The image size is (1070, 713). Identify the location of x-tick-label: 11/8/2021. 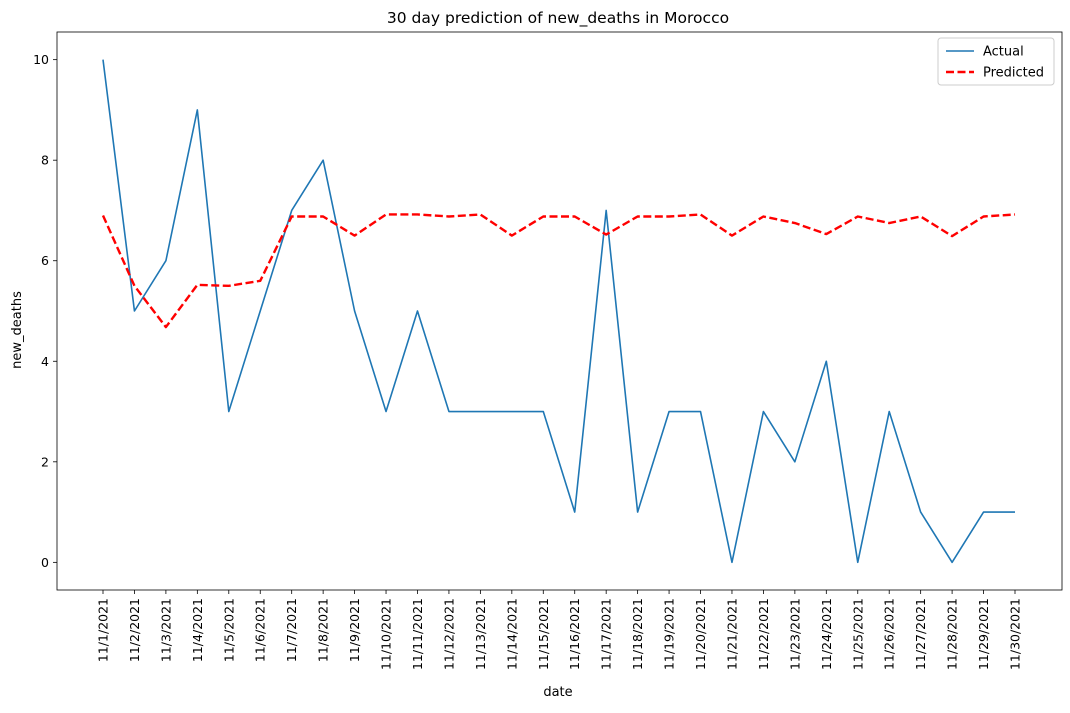
(323, 630).